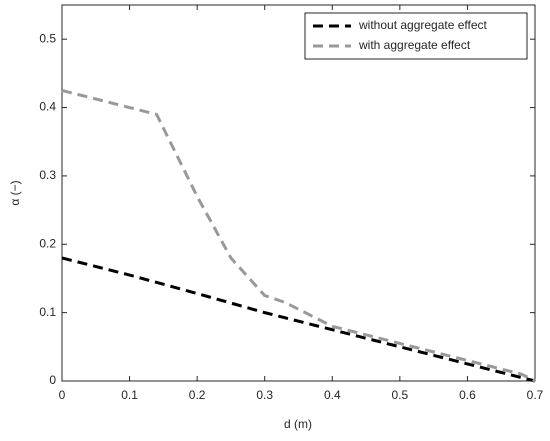  What do you see at coordinates (52, 380) in the screenshot?
I see `y-tick-label: 0` at bounding box center [52, 380].